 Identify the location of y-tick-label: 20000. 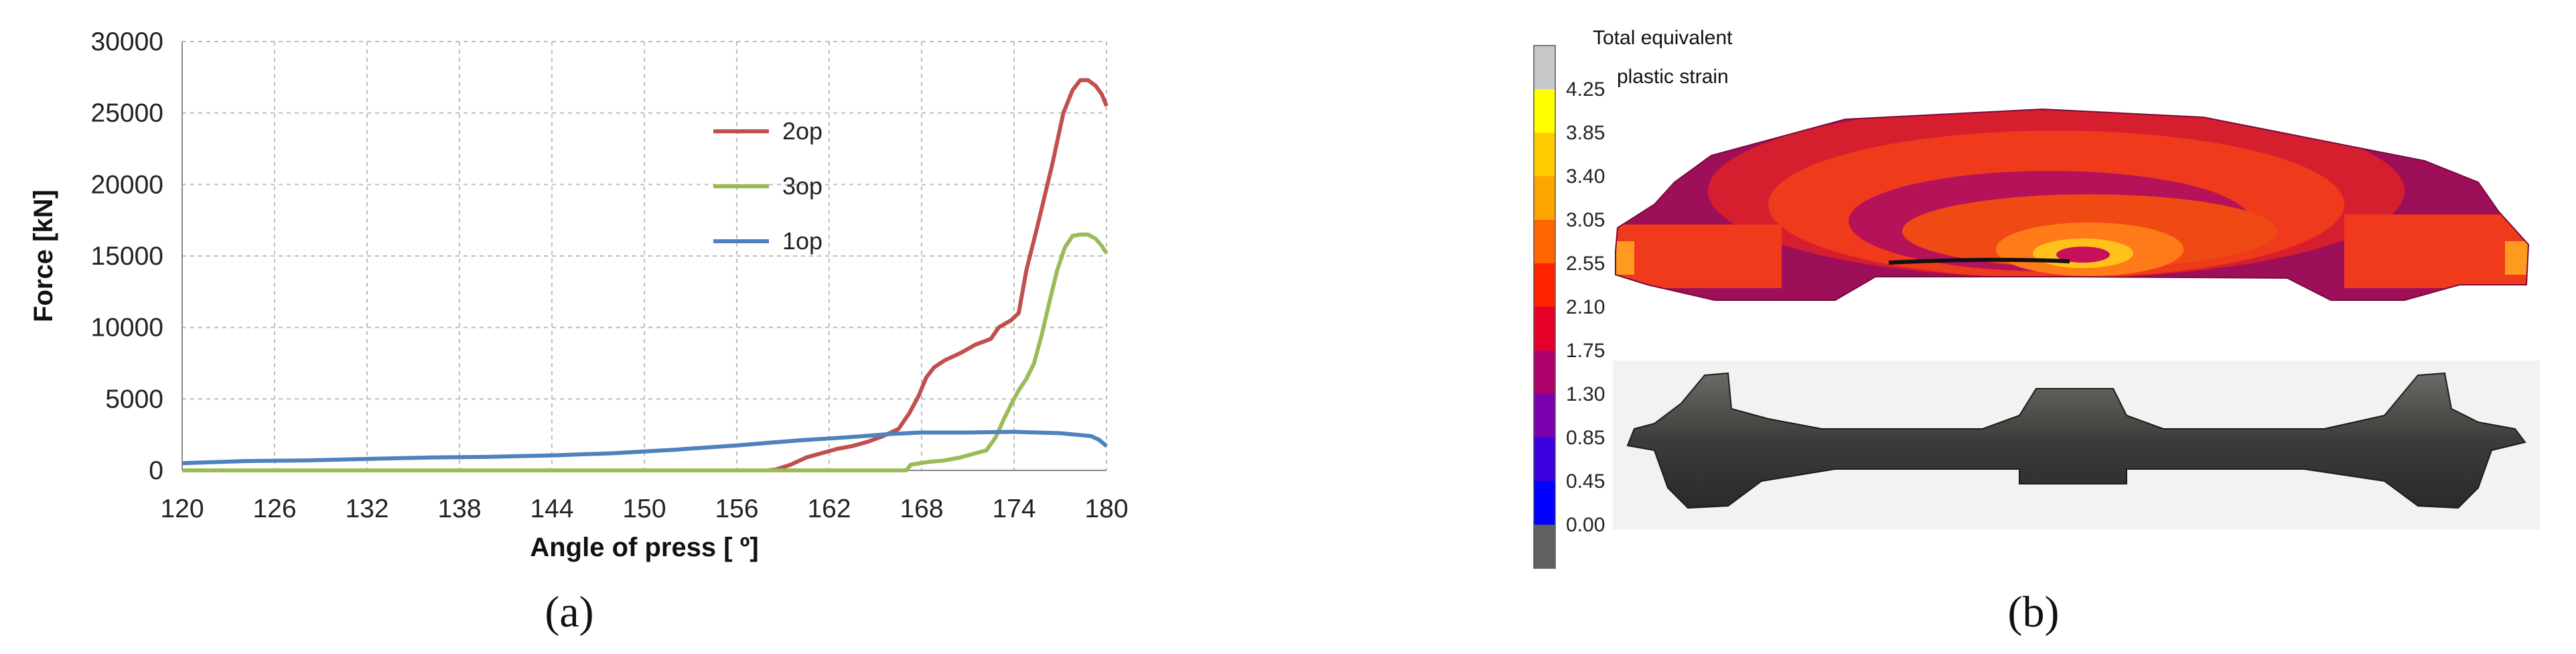
(127, 184).